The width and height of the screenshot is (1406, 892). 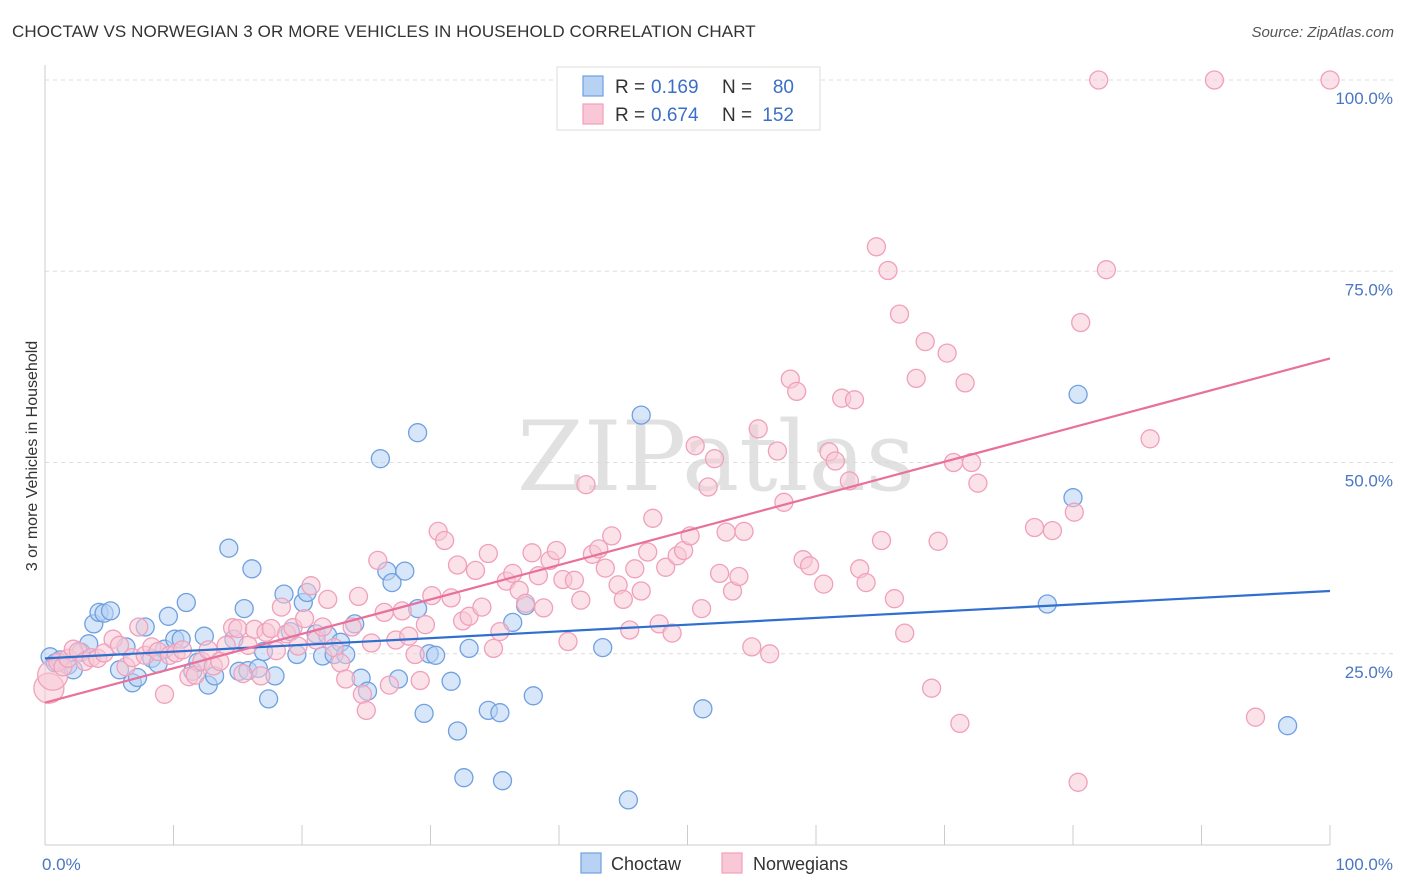 What do you see at coordinates (737, 87) in the screenshot?
I see `legend-n-label: N =` at bounding box center [737, 87].